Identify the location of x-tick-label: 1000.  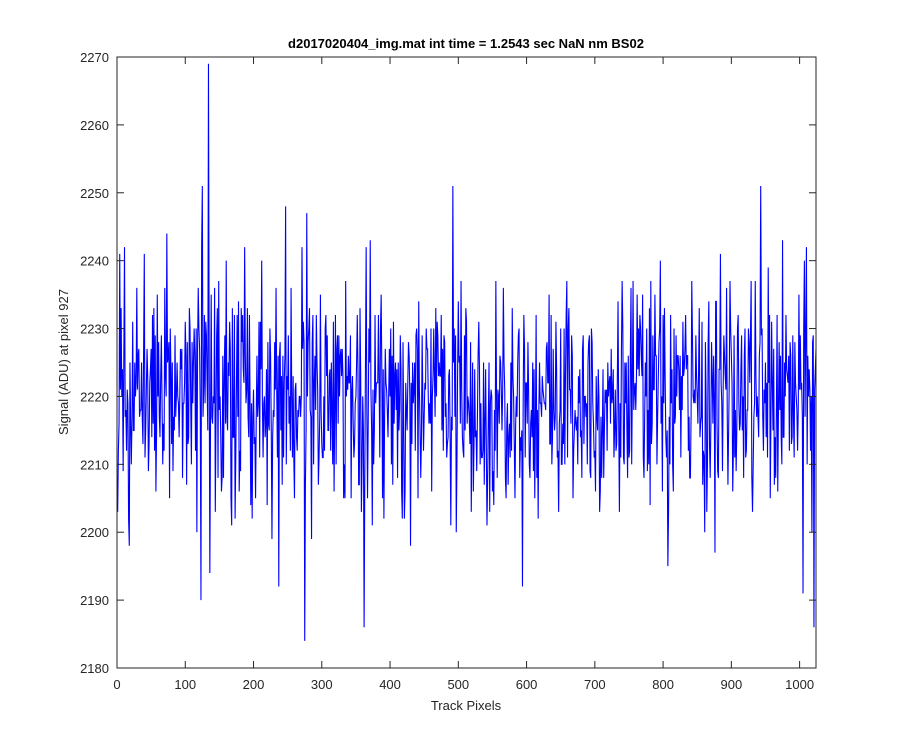
(799, 684).